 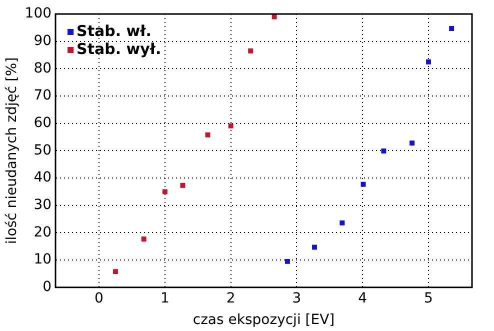 What do you see at coordinates (43, 68) in the screenshot?
I see `y-tick-label: 80` at bounding box center [43, 68].